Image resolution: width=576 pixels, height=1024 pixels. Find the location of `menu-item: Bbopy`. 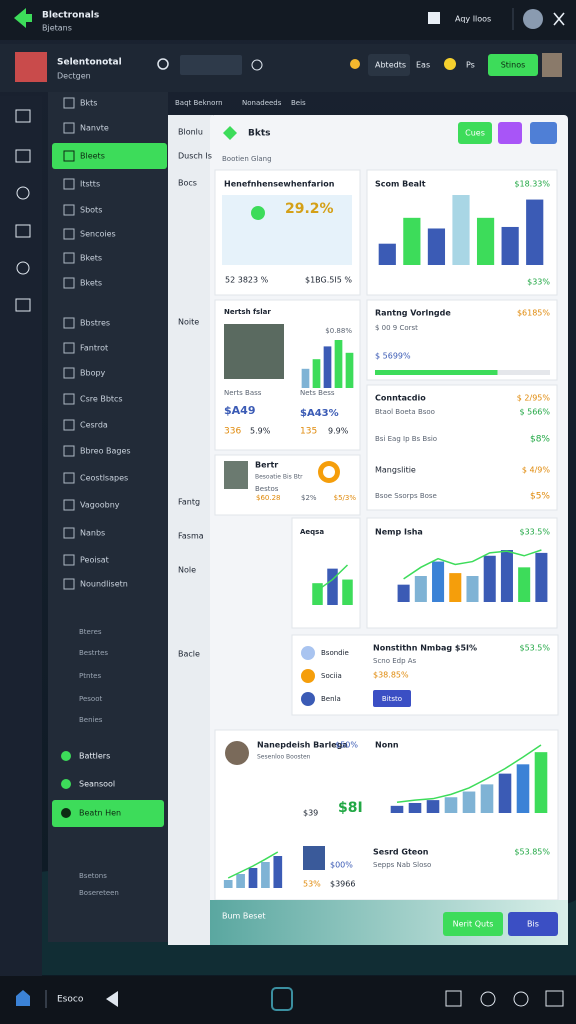

menu-item: Bbopy is located at coordinates (93, 373).